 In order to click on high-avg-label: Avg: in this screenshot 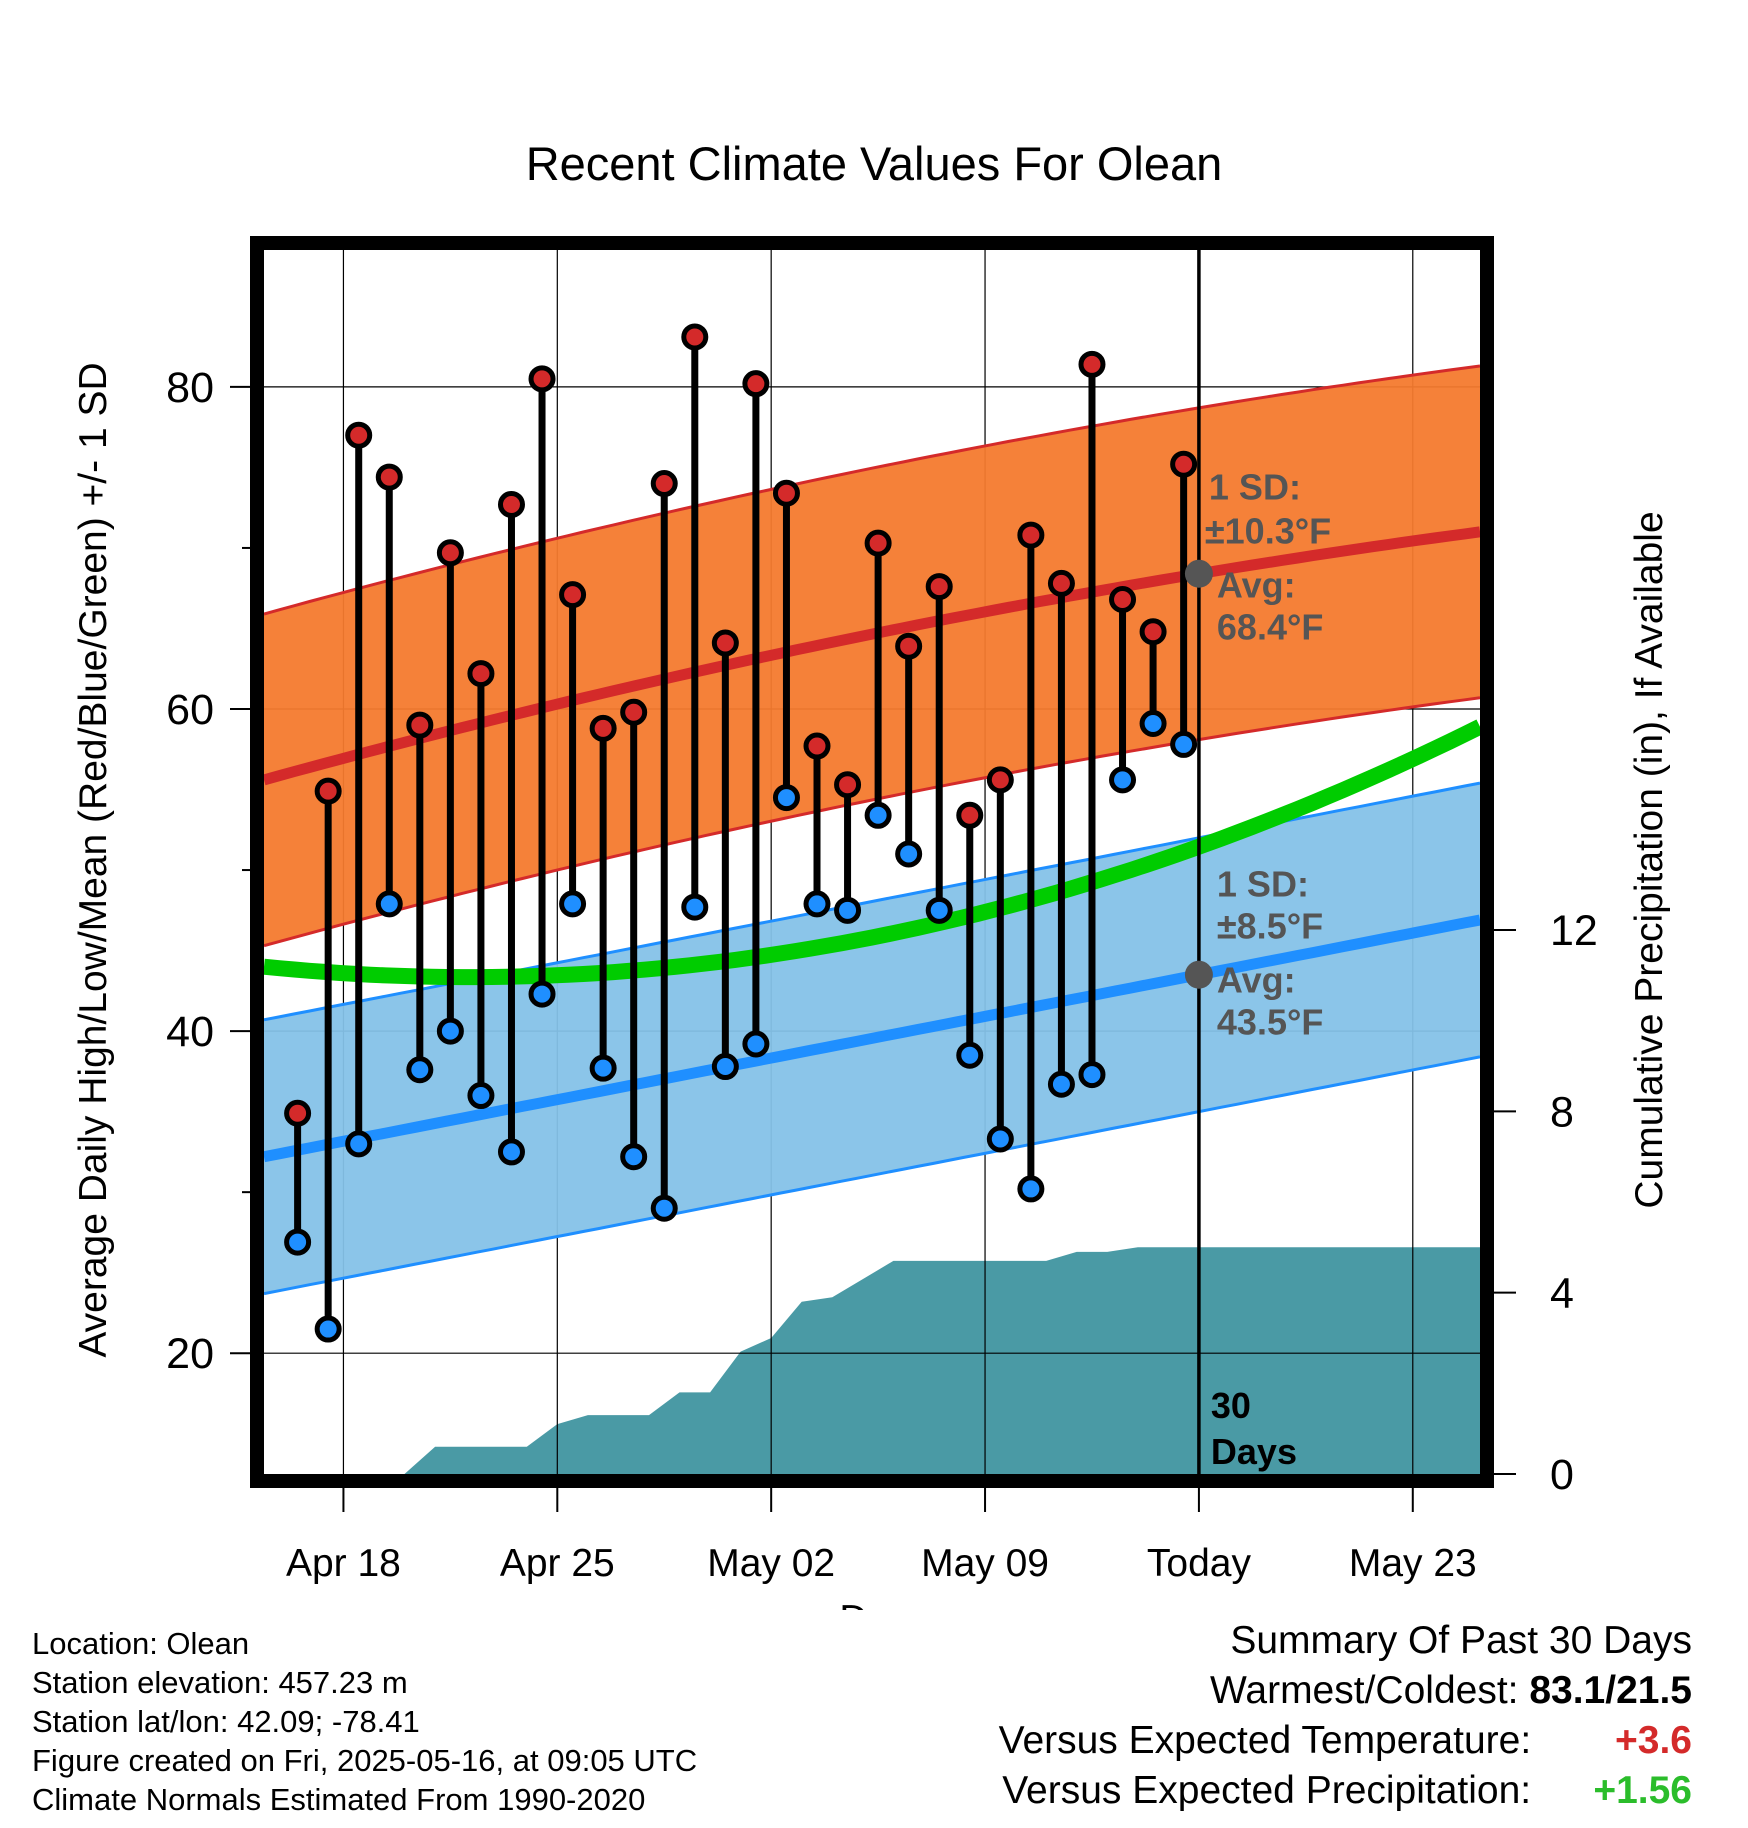, I will do `click(1256, 585)`.